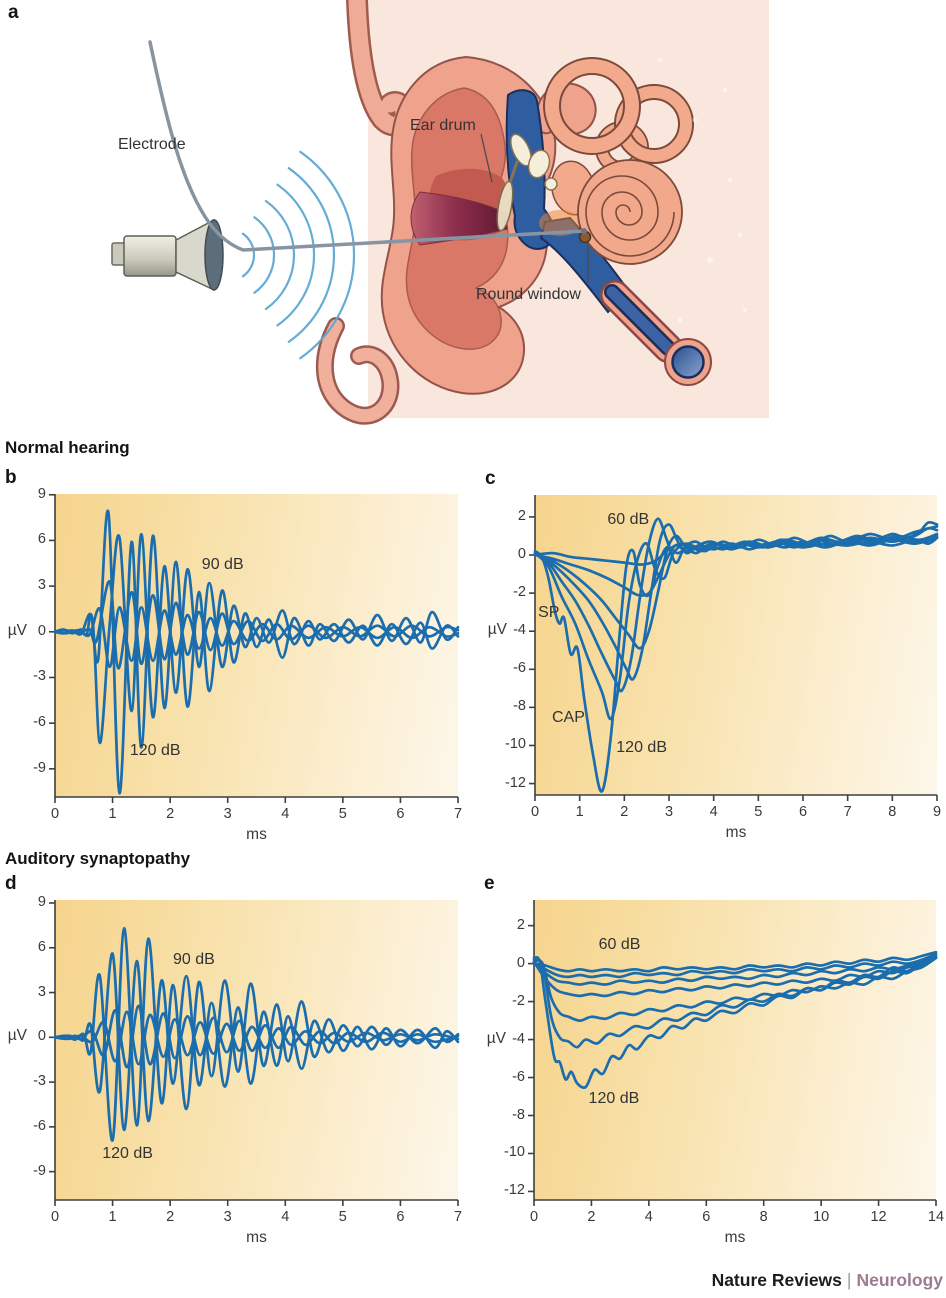 The image size is (946, 1298). What do you see at coordinates (936, 1217) in the screenshot?
I see `x-tick-label: 14` at bounding box center [936, 1217].